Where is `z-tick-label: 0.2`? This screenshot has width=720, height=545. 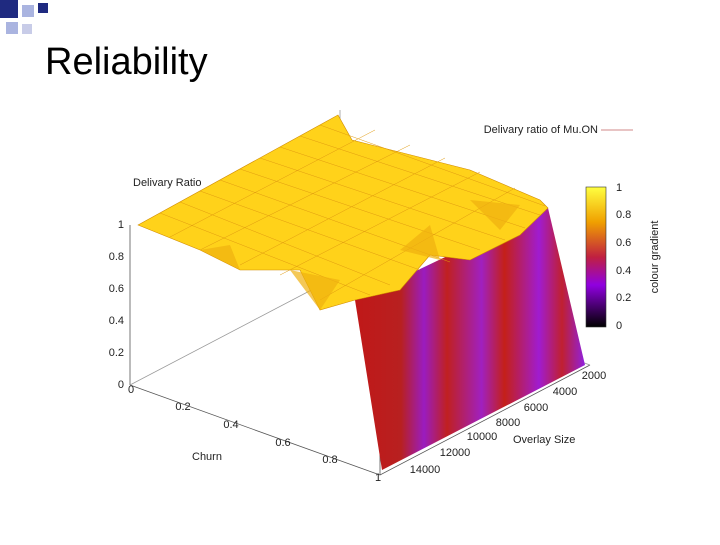 z-tick-label: 0.2 is located at coordinates (116, 353).